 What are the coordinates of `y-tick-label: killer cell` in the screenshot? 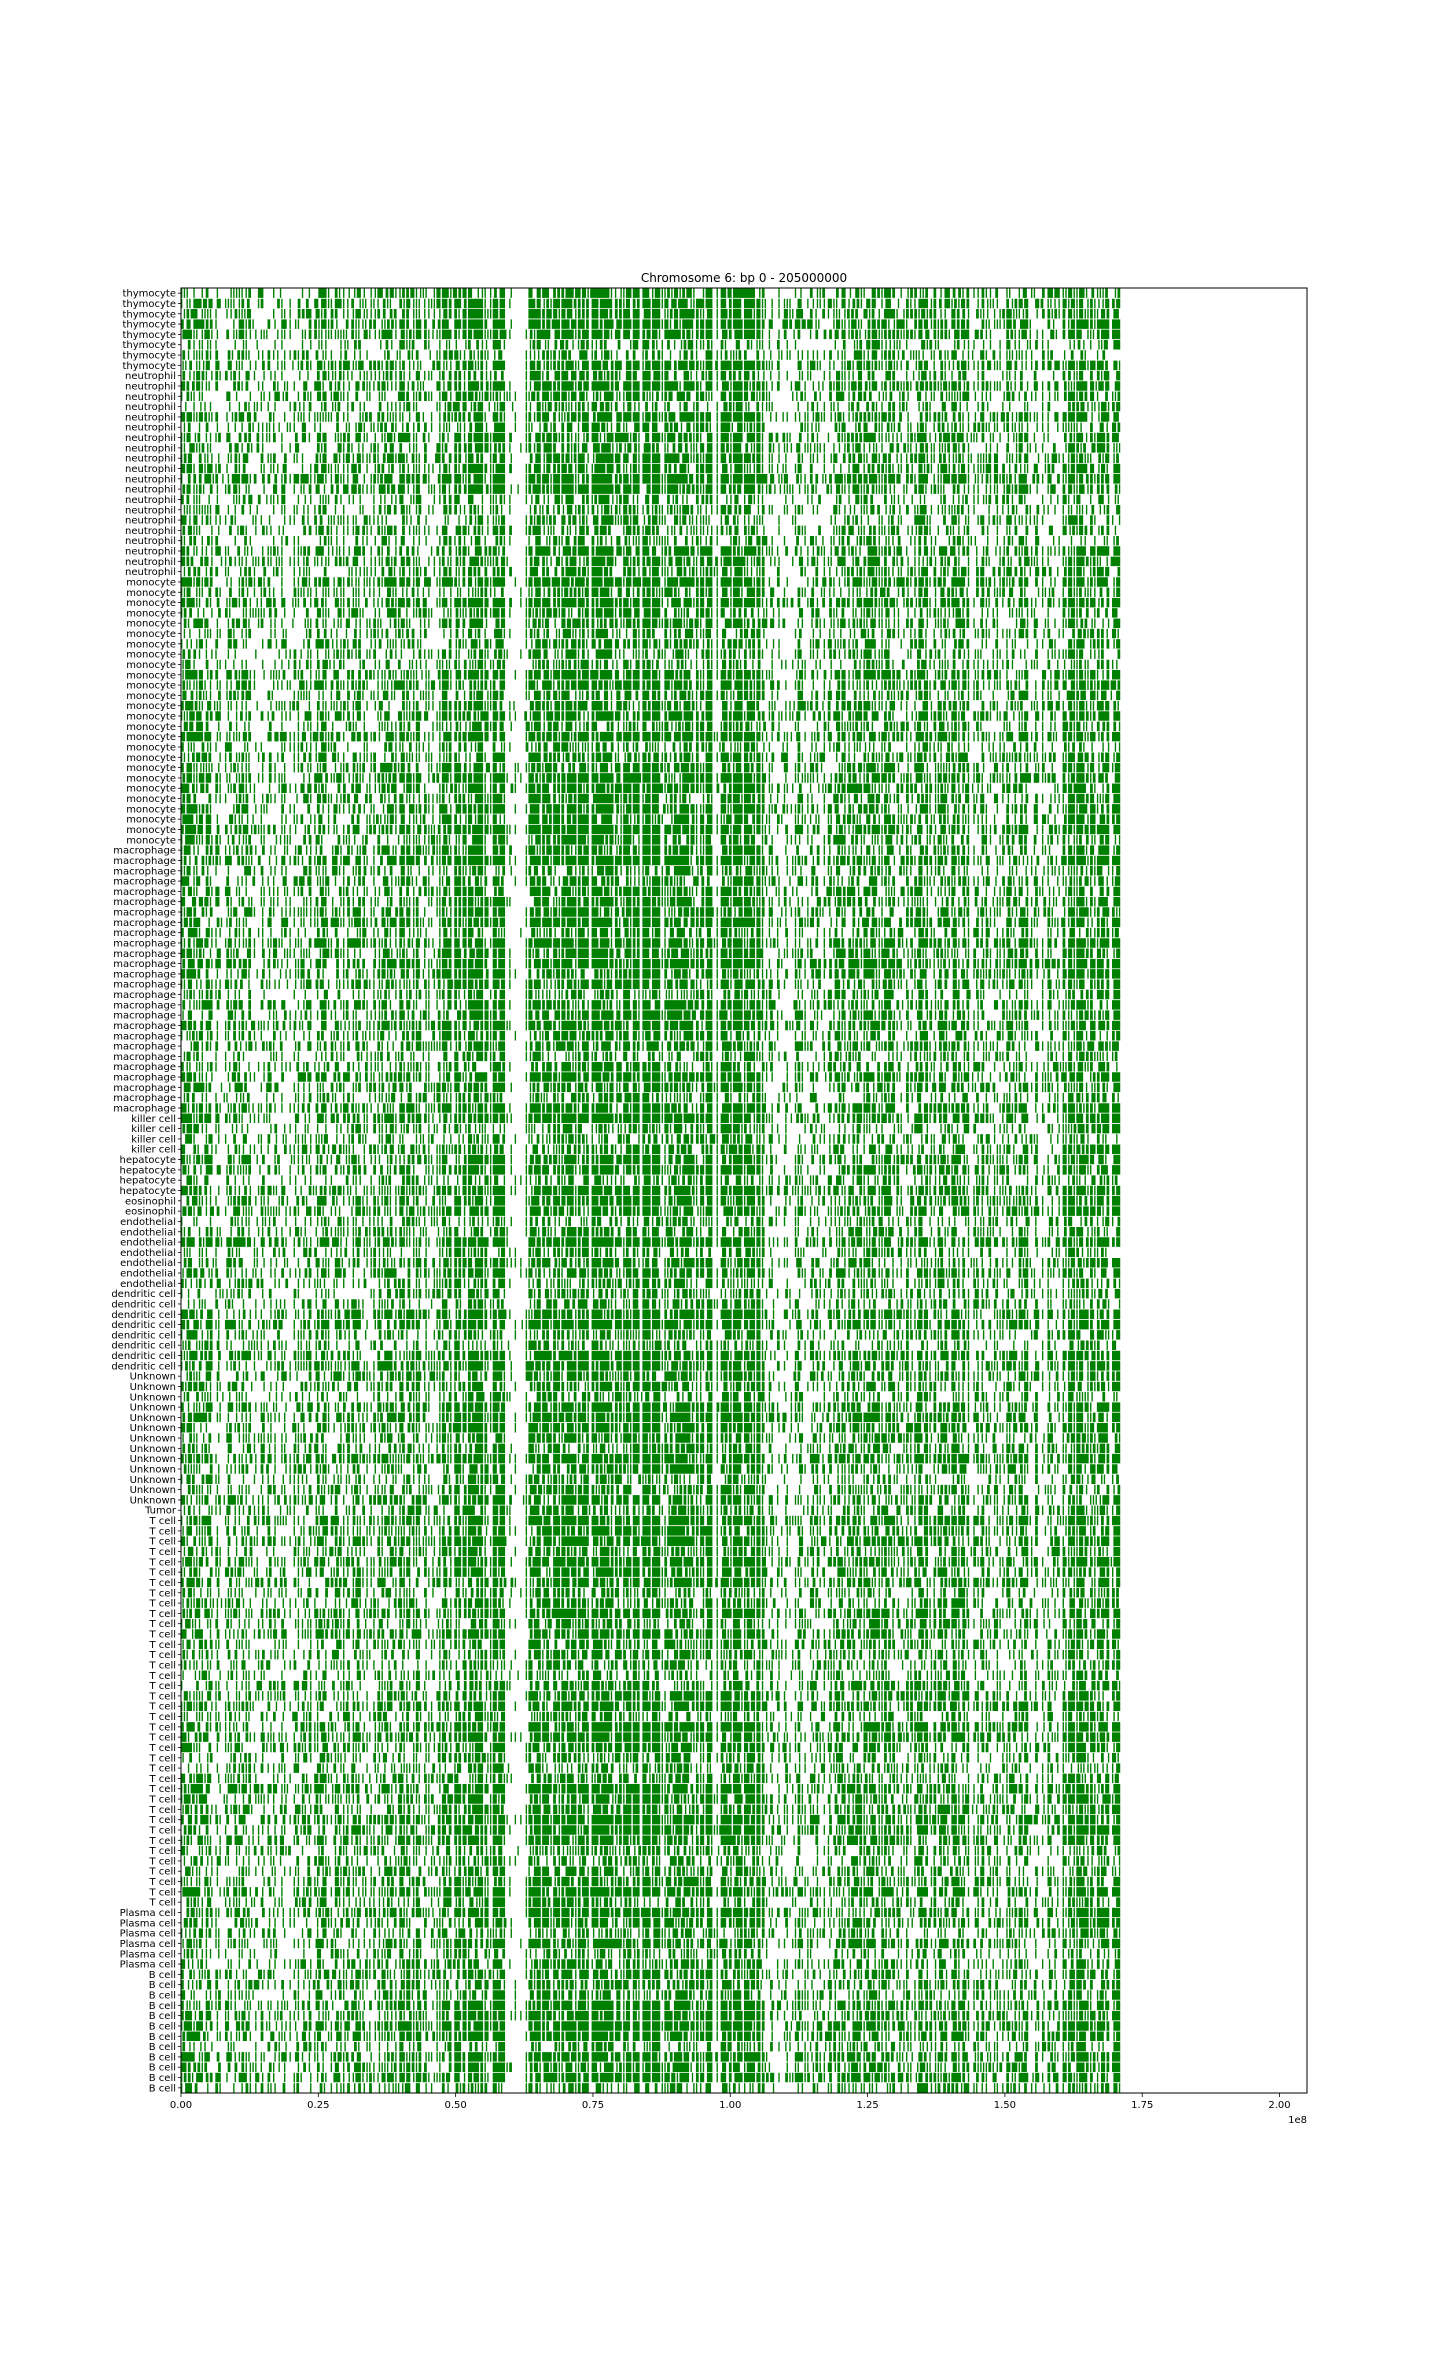 It's located at (153, 1139).